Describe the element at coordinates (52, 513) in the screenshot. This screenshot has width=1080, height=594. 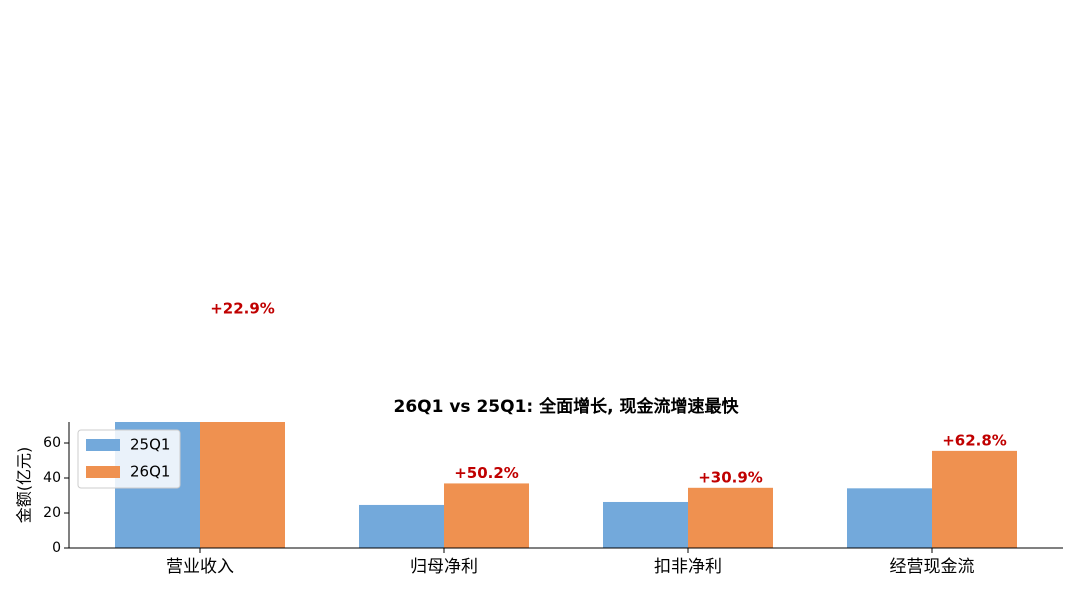
I see `y-tick-label: 20` at that location.